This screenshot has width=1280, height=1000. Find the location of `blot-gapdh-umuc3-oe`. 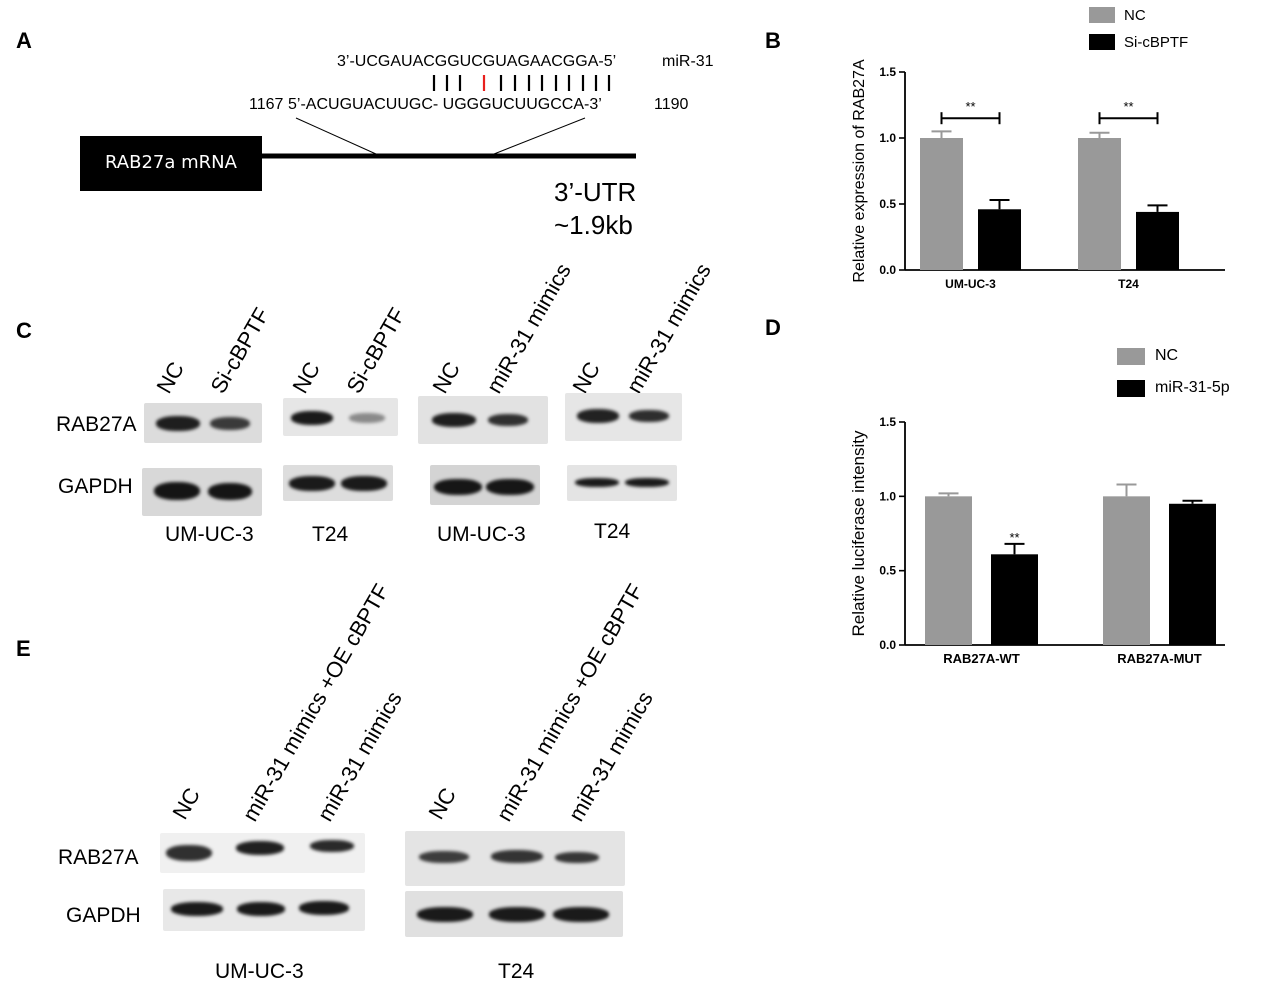

blot-gapdh-umuc3-oe is located at coordinates (264, 910).